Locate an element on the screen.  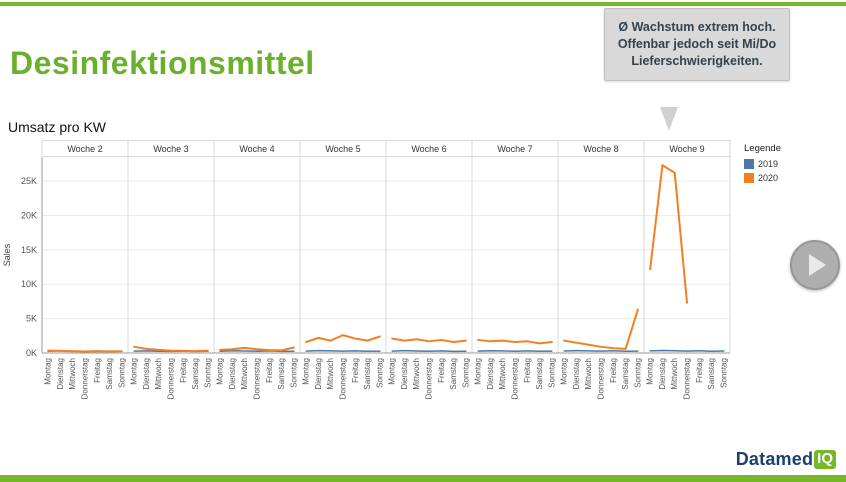
legend-item-2019: 2019 is located at coordinates (762, 164).